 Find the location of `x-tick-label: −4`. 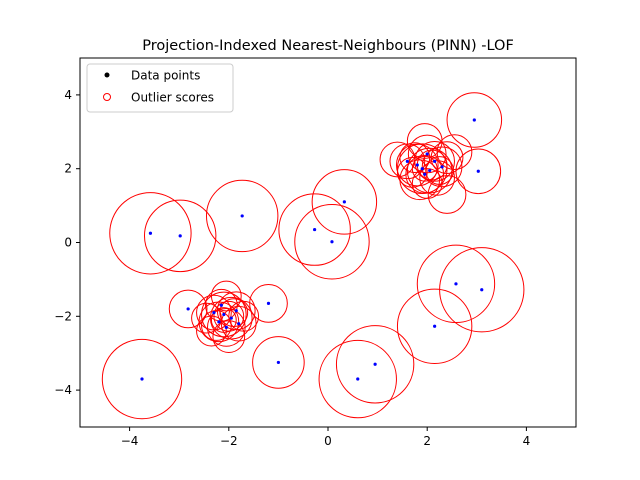

x-tick-label: −4 is located at coordinates (130, 441).